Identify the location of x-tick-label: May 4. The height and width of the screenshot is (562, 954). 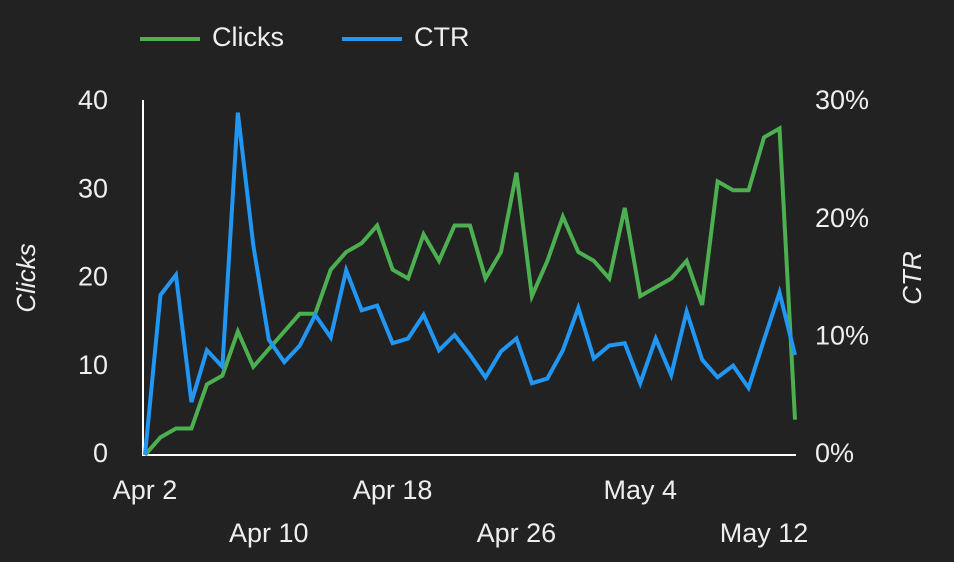
(640, 490).